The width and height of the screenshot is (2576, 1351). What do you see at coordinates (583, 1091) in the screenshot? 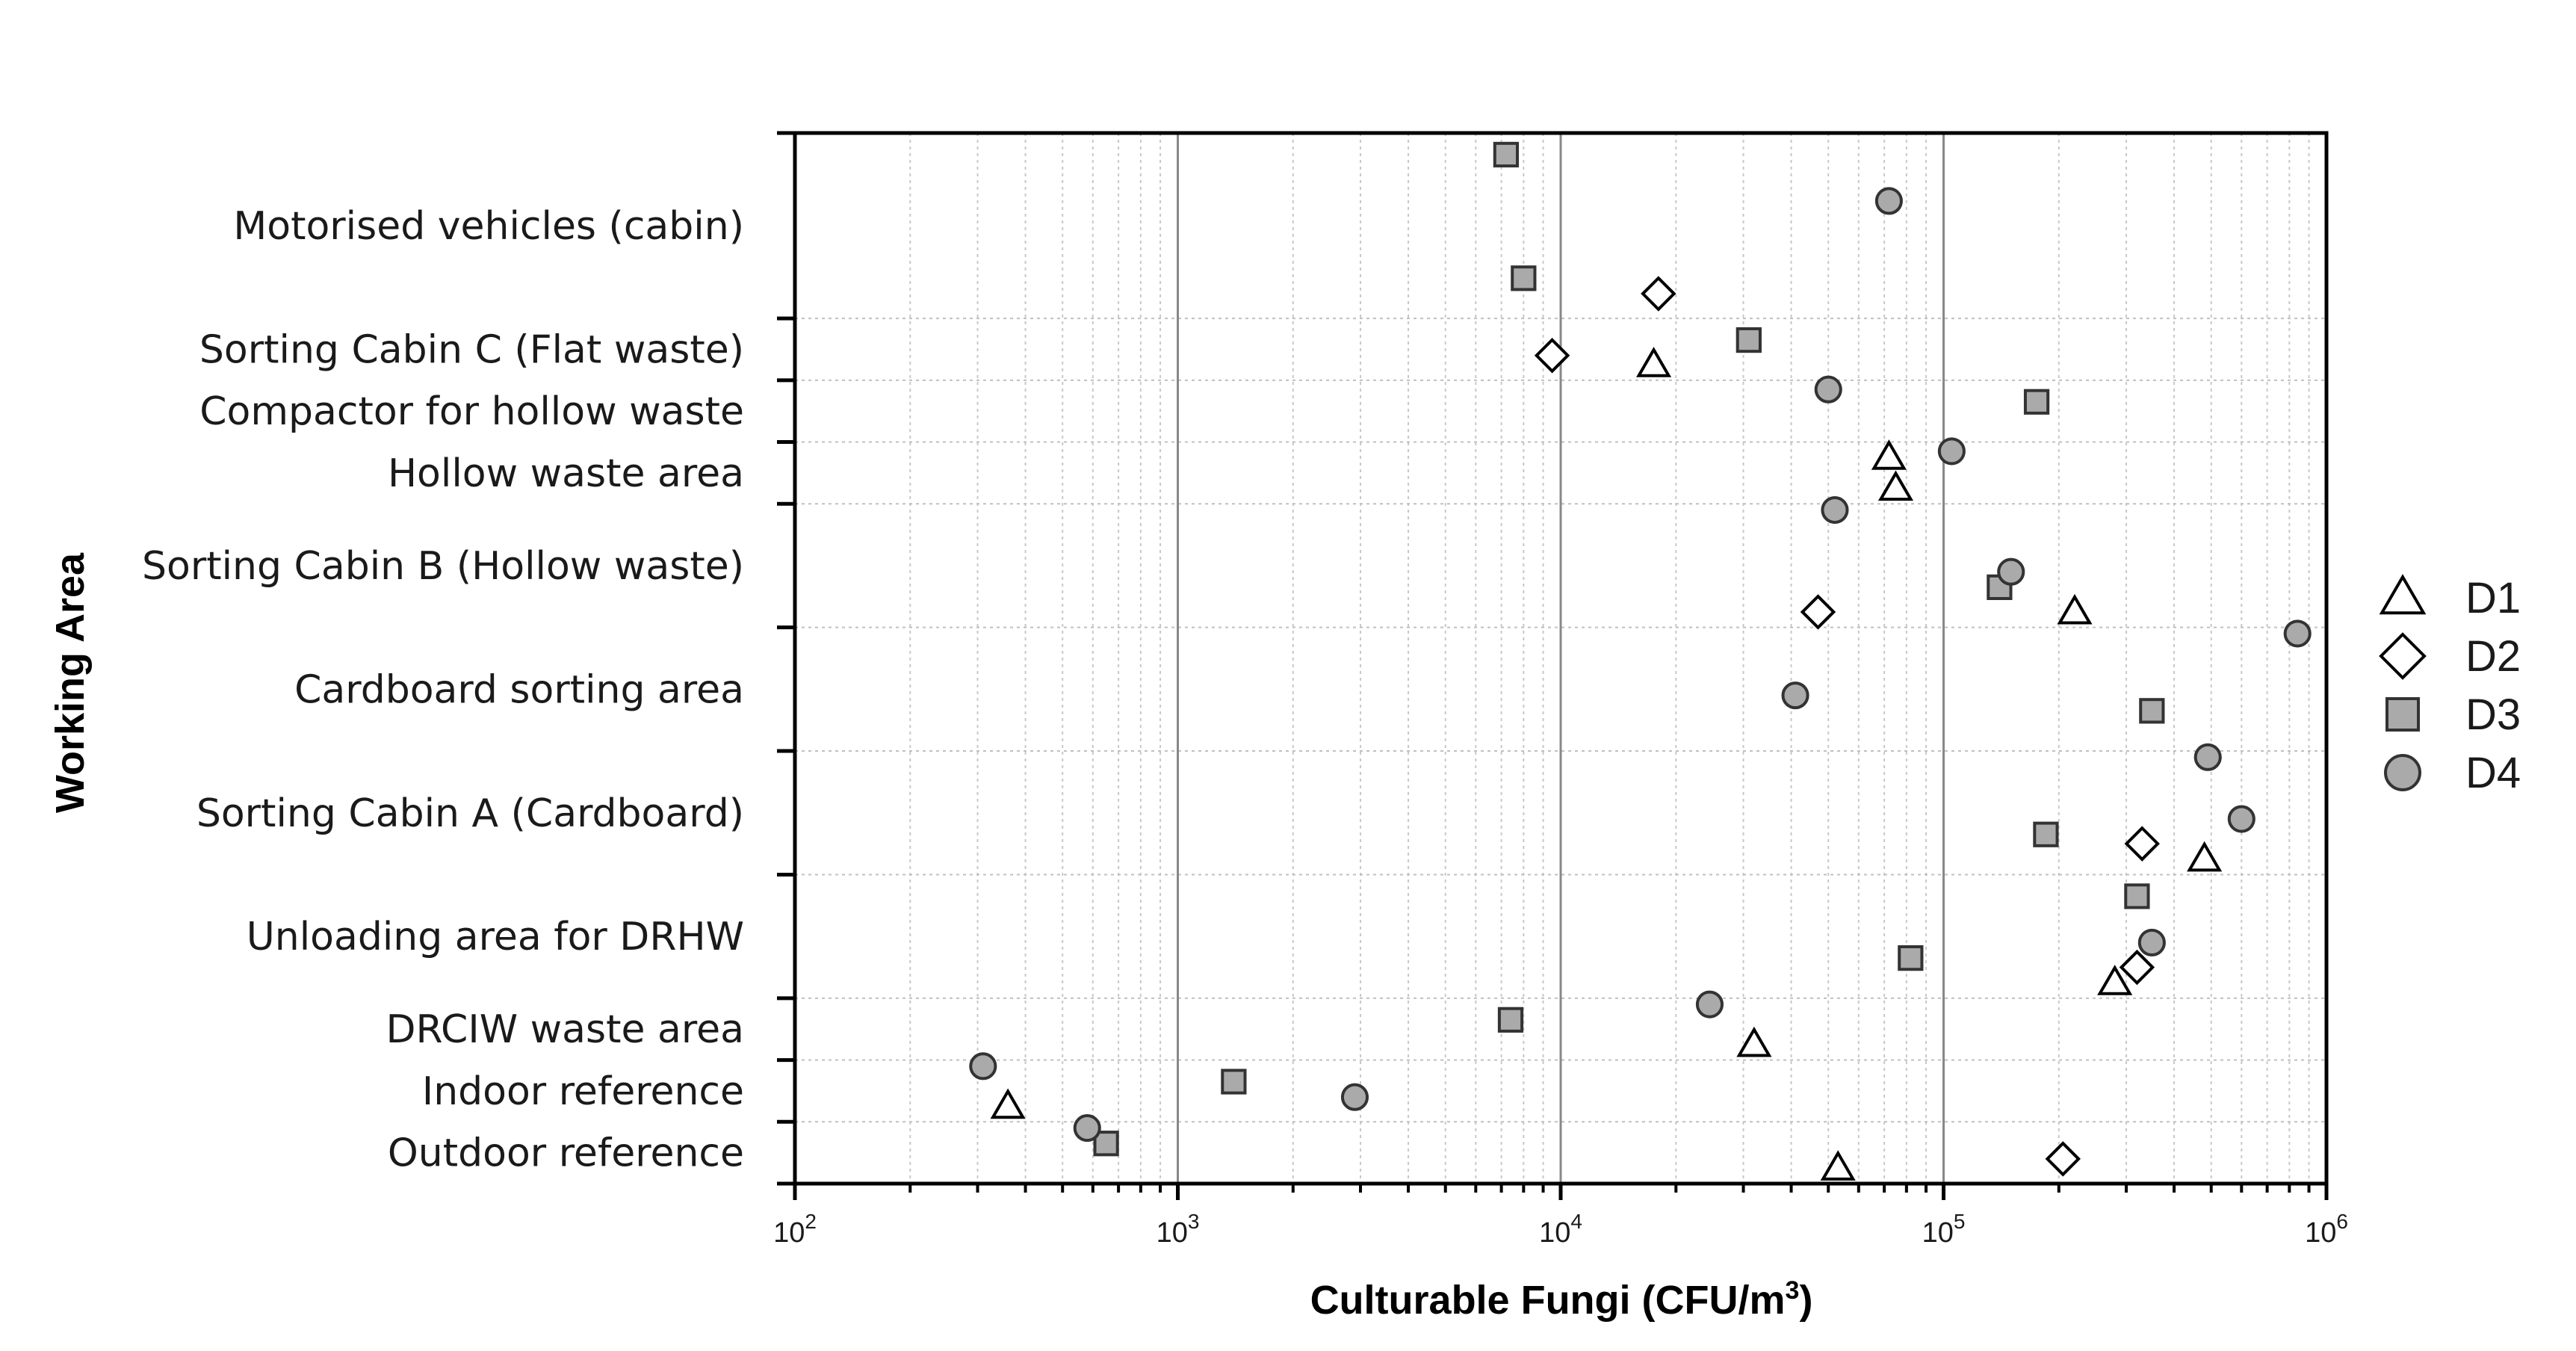
I see `category-label: Indoor reference` at bounding box center [583, 1091].